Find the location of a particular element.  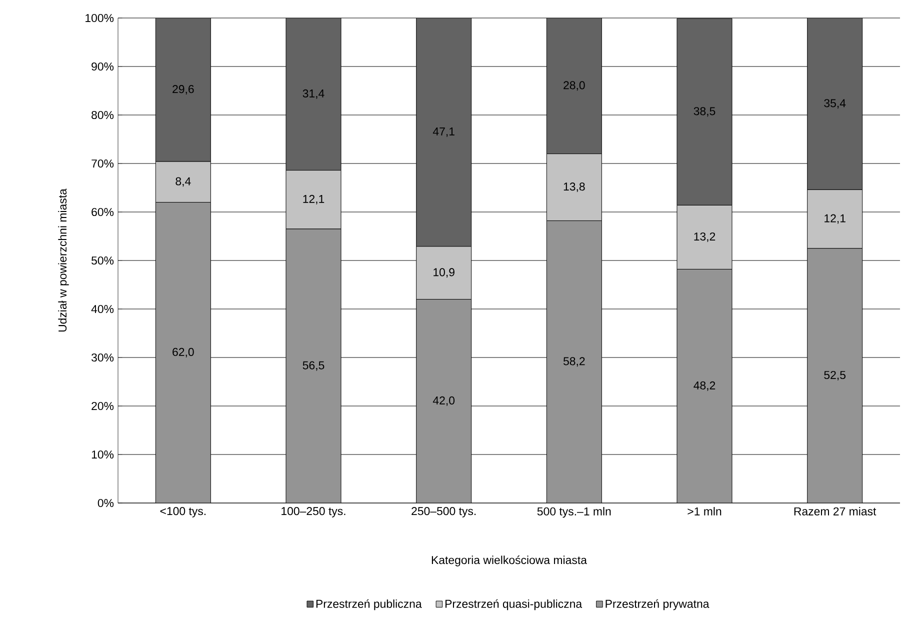

data-label: 52,5 is located at coordinates (835, 375).